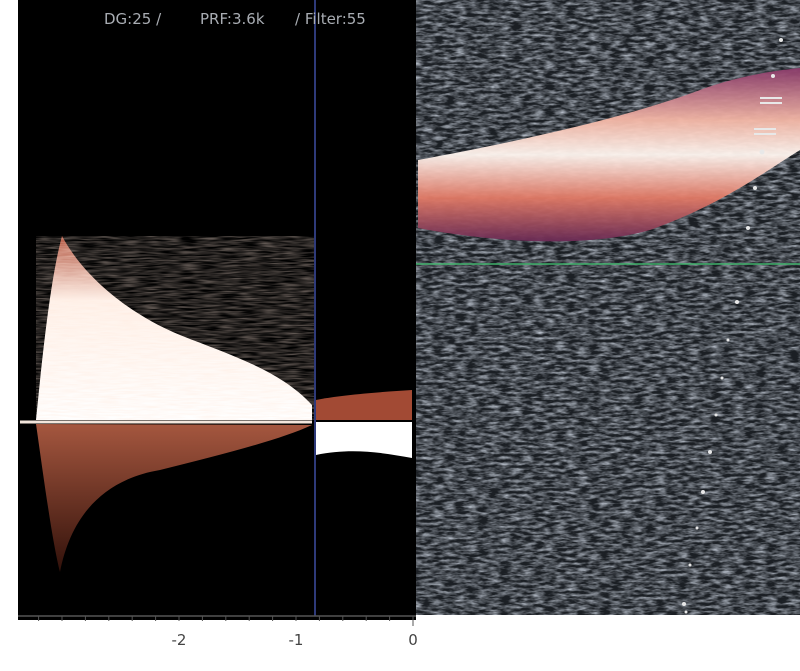  What do you see at coordinates (413, 640) in the screenshot?
I see `axis-label: 0` at bounding box center [413, 640].